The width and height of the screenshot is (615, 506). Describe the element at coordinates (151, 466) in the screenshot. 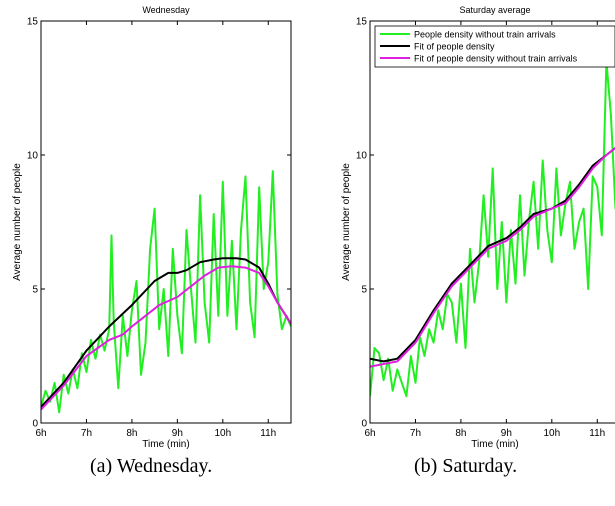

I see `caption-a: (a) Wednesday.` at that location.